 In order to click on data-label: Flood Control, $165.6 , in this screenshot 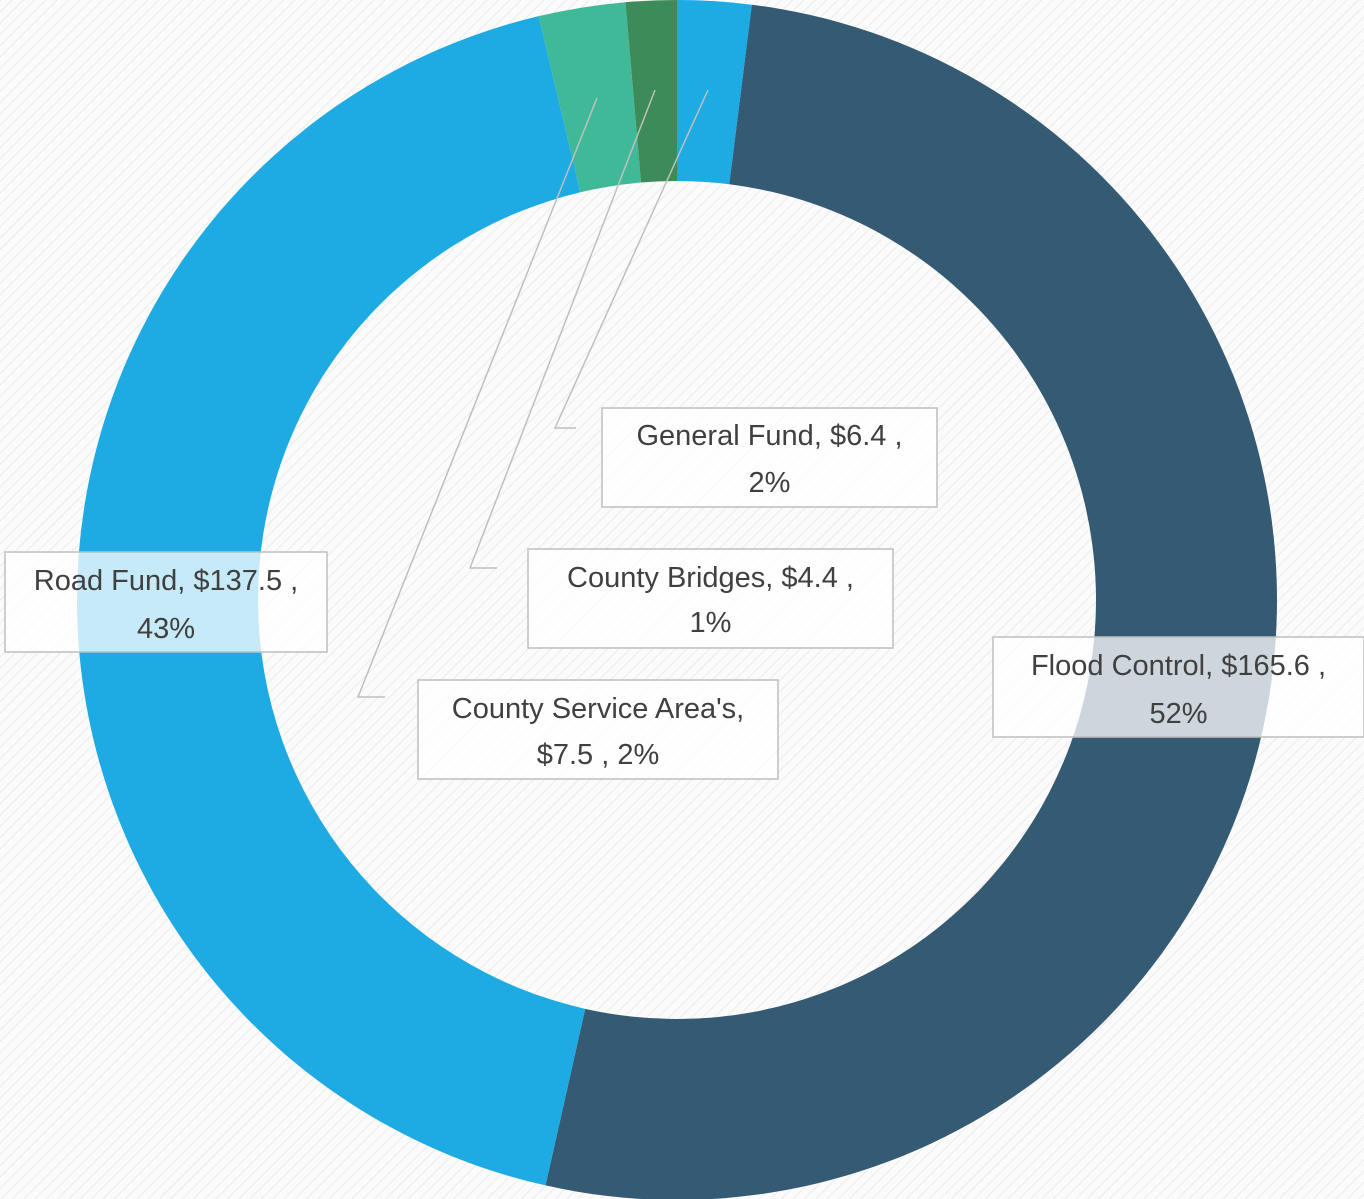, I will do `click(1178, 666)`.